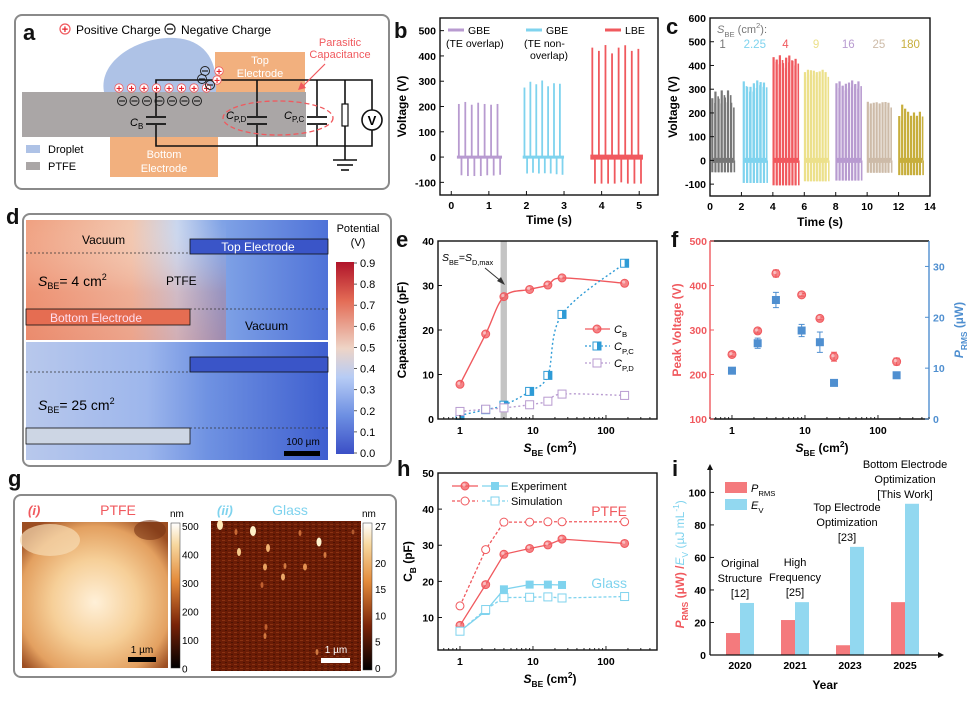 The height and width of the screenshot is (706, 978). What do you see at coordinates (190, 556) in the screenshot?
I see `afm-ptfe-colorbar-tick: 400` at bounding box center [190, 556].